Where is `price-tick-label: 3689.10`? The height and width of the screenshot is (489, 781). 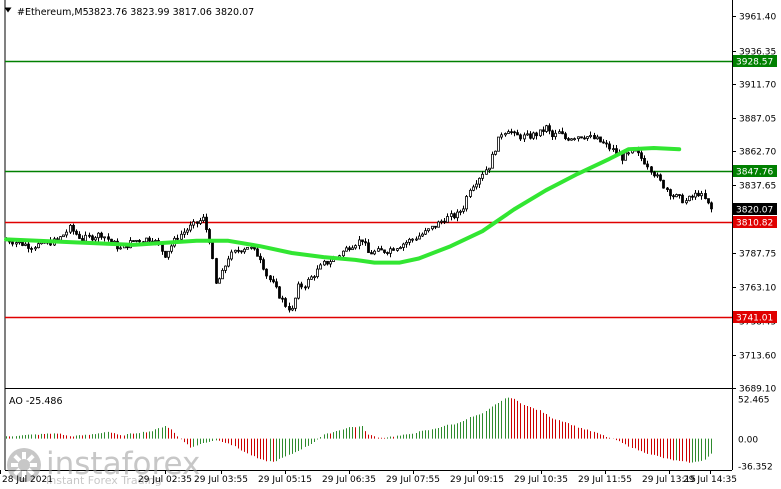
price-tick-label: 3689.10 is located at coordinates (757, 390).